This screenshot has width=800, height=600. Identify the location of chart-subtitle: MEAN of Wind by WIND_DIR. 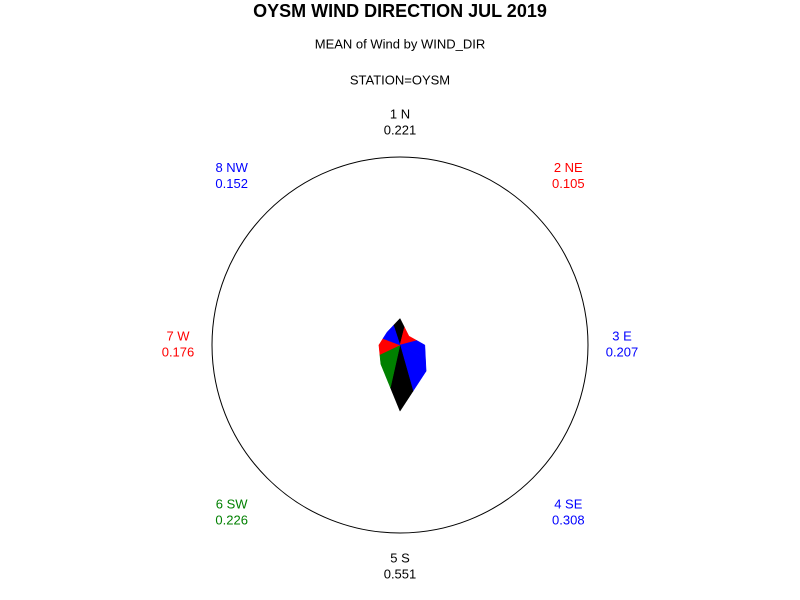
(400, 43).